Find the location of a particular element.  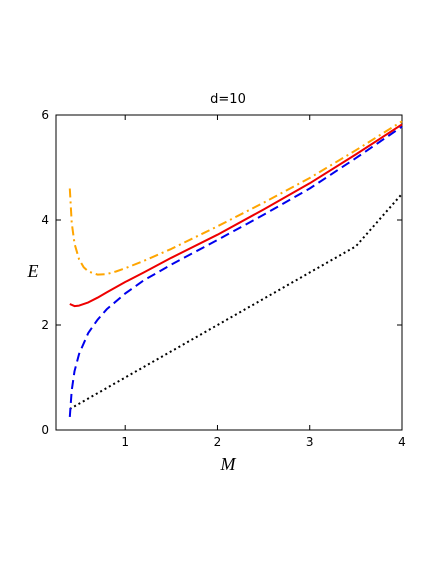

x-tick-label: 2 is located at coordinates (218, 442).